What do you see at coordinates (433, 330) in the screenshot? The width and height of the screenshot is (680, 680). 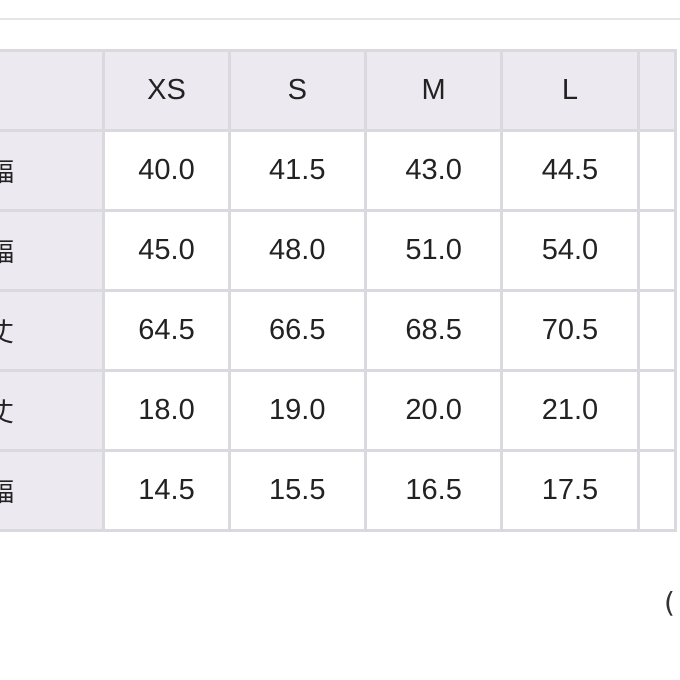 I see `table-cell: 68.5` at bounding box center [433, 330].